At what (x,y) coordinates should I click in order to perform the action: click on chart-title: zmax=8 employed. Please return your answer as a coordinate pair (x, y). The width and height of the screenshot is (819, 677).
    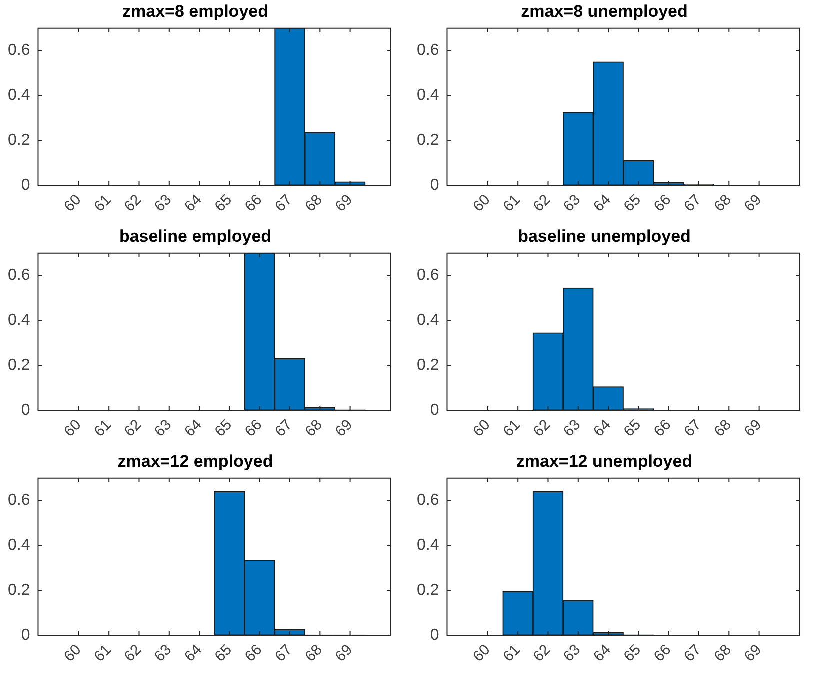
    Looking at the image, I should click on (195, 11).